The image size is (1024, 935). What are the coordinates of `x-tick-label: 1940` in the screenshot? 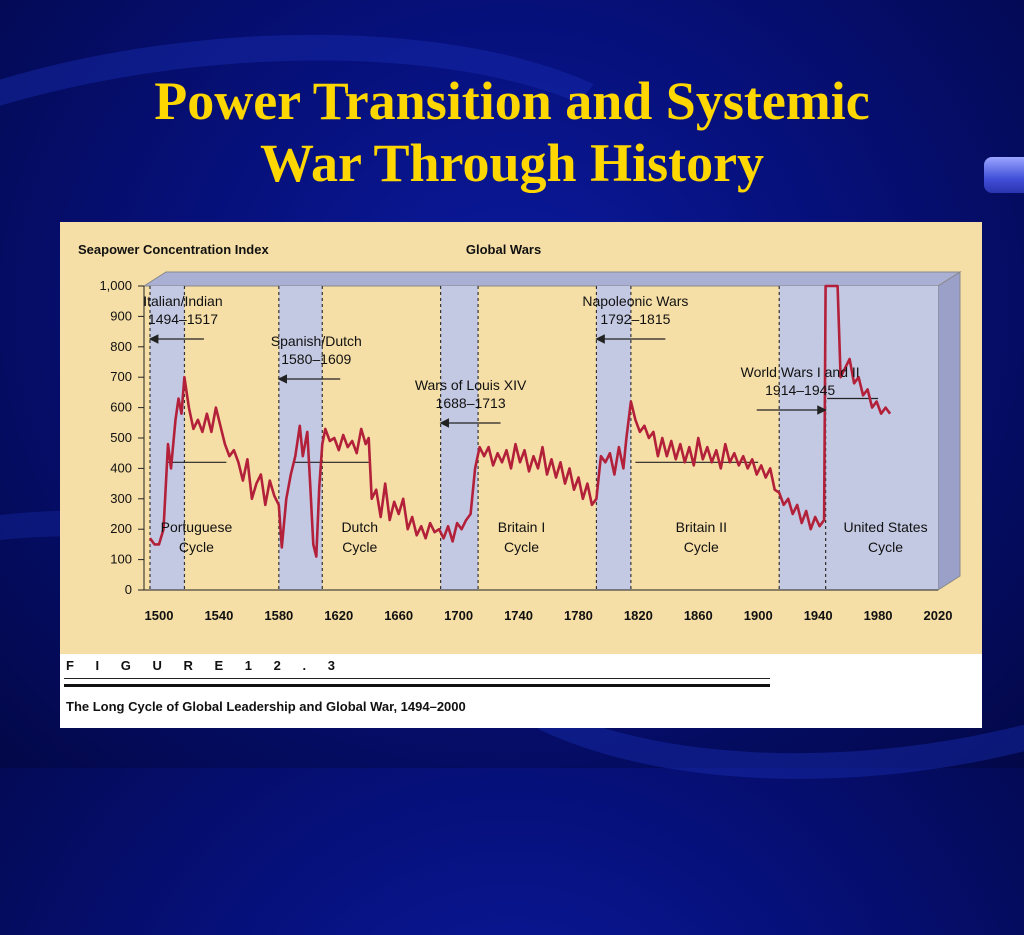 It's located at (818, 615).